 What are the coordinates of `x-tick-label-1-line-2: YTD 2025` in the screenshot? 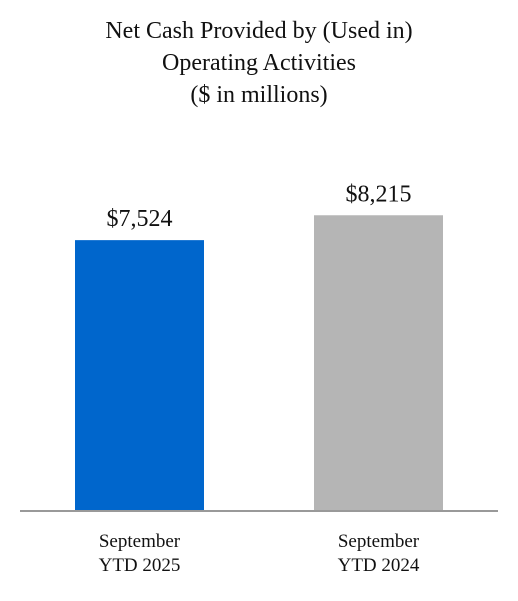 It's located at (140, 565).